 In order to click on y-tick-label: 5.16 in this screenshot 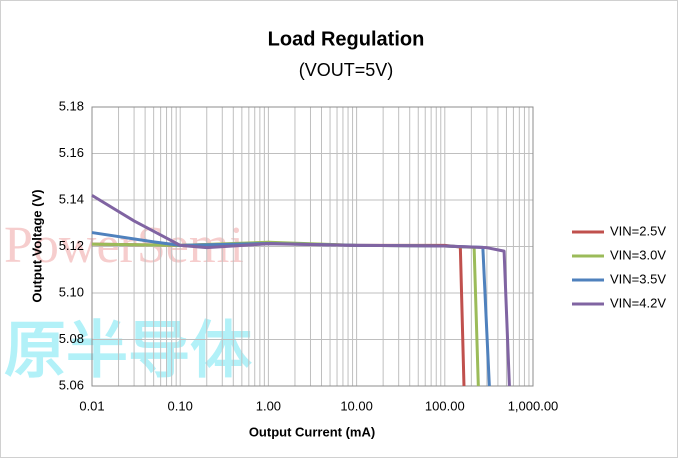, I will do `click(71, 152)`.